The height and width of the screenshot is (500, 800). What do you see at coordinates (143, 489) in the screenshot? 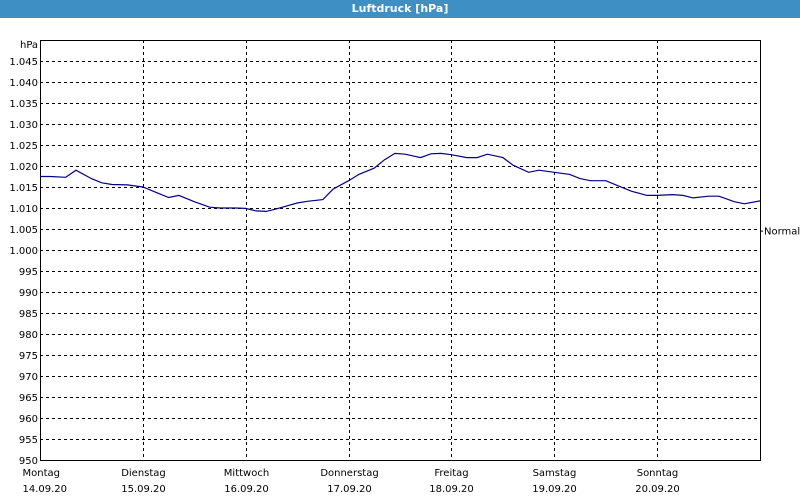
I see `x-tick-date-label: 15.09.20` at bounding box center [143, 489].